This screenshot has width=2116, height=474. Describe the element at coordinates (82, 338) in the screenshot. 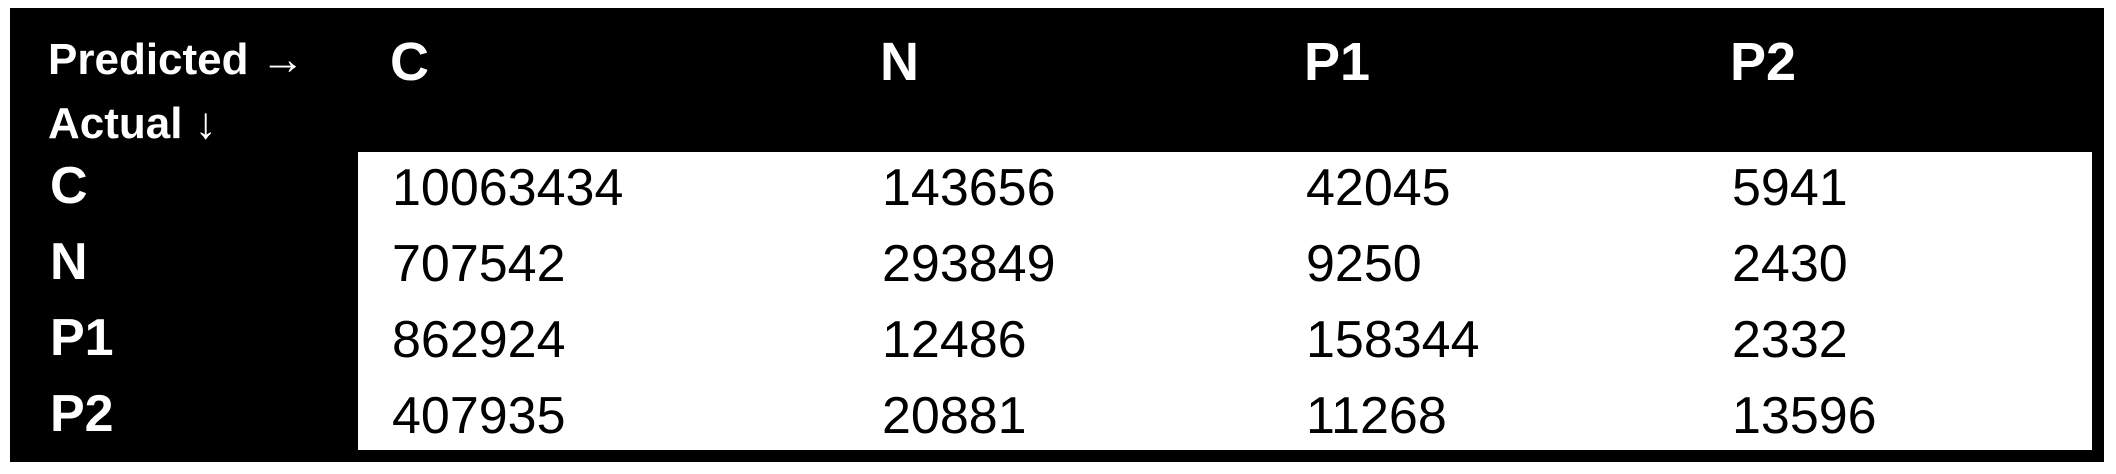

I see `row-label-p1: P1` at that location.